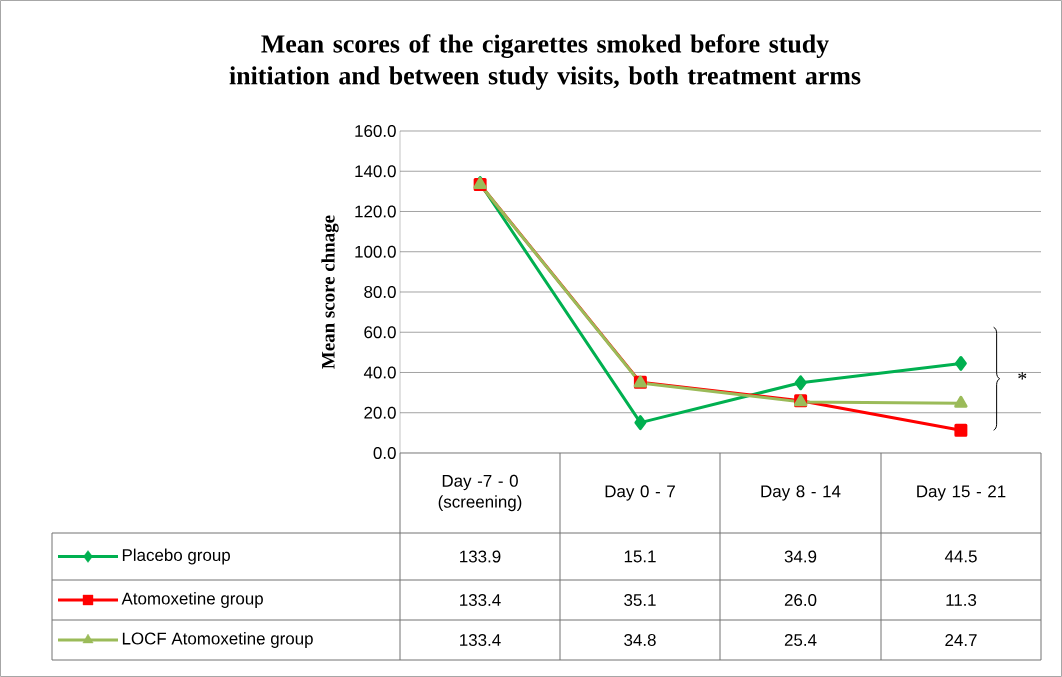  I want to click on x-tick-label: Day -7 - 0 (screening), so click(480, 493).